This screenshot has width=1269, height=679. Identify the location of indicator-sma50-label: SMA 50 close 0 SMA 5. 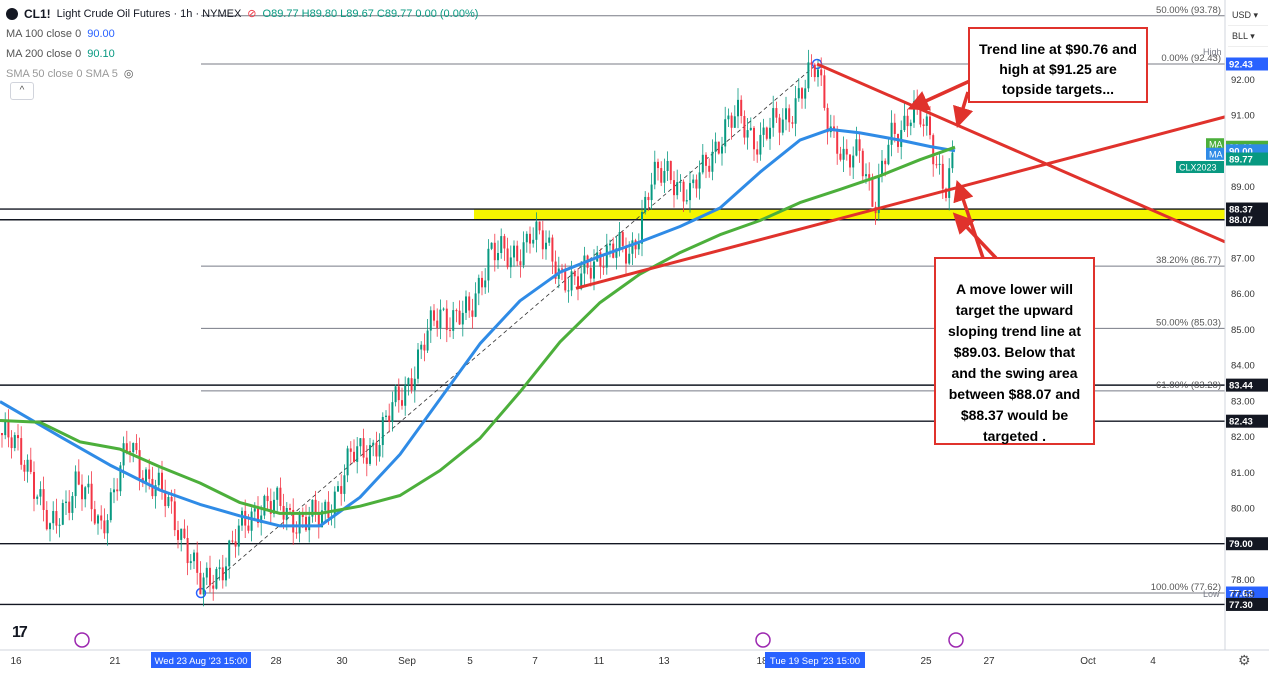
(62, 74).